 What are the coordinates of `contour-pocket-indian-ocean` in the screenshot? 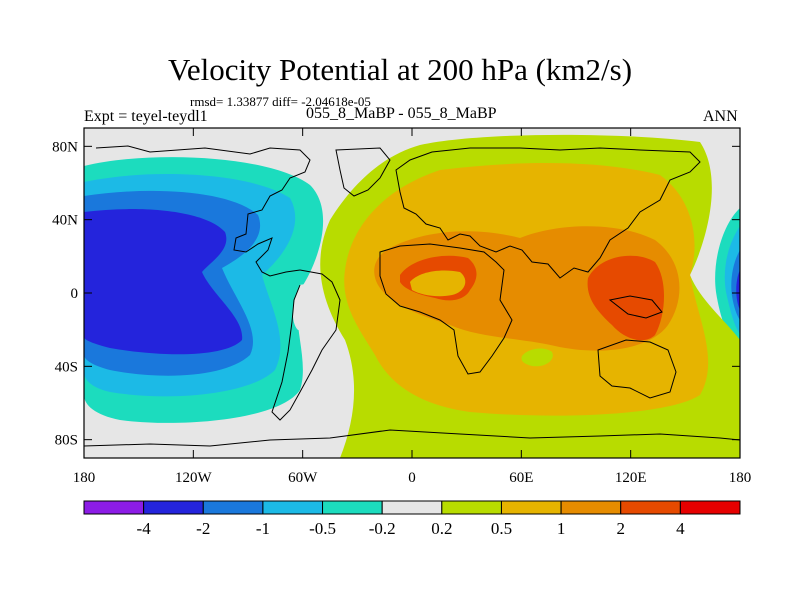 It's located at (537, 357).